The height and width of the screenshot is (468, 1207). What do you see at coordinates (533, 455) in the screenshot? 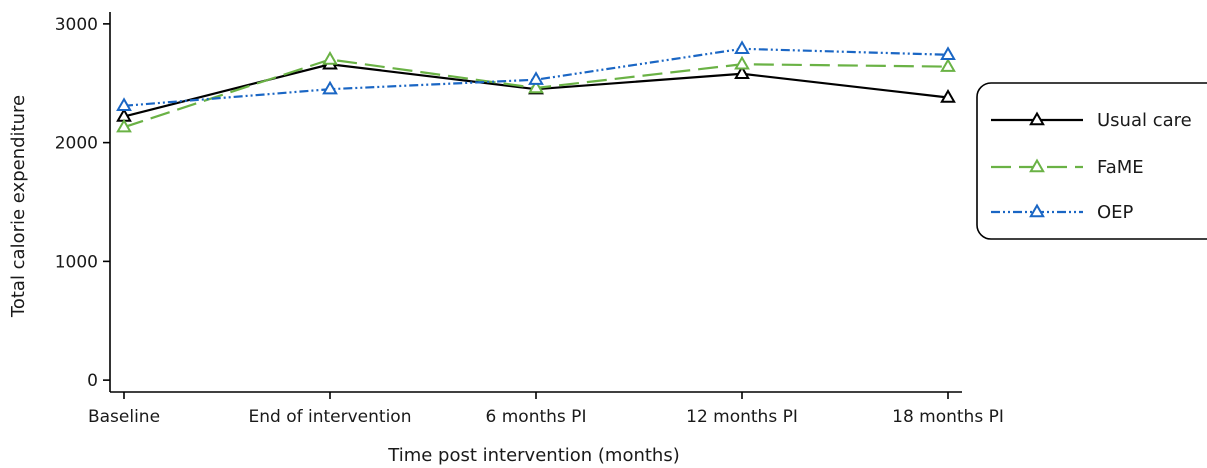
I see `x-axis-title: Time post intervention (months)` at bounding box center [533, 455].